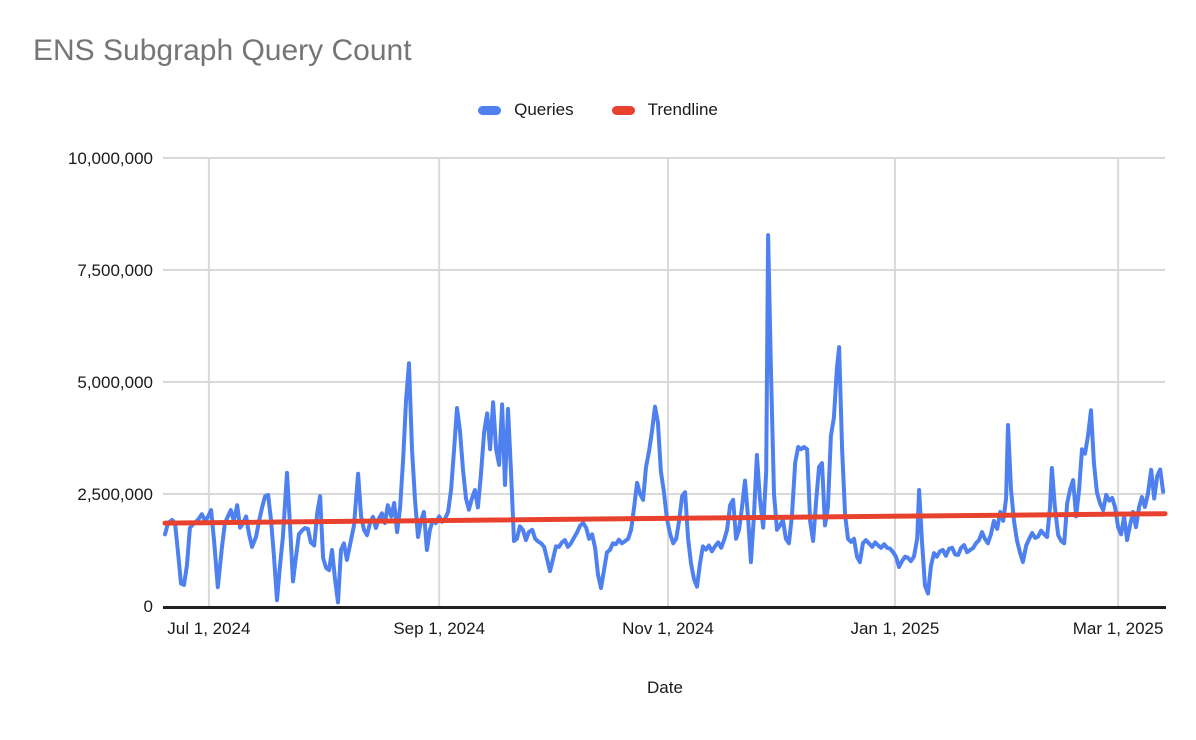 The height and width of the screenshot is (740, 1196). Describe the element at coordinates (544, 109) in the screenshot. I see `legend-label-queries: Queries` at that location.